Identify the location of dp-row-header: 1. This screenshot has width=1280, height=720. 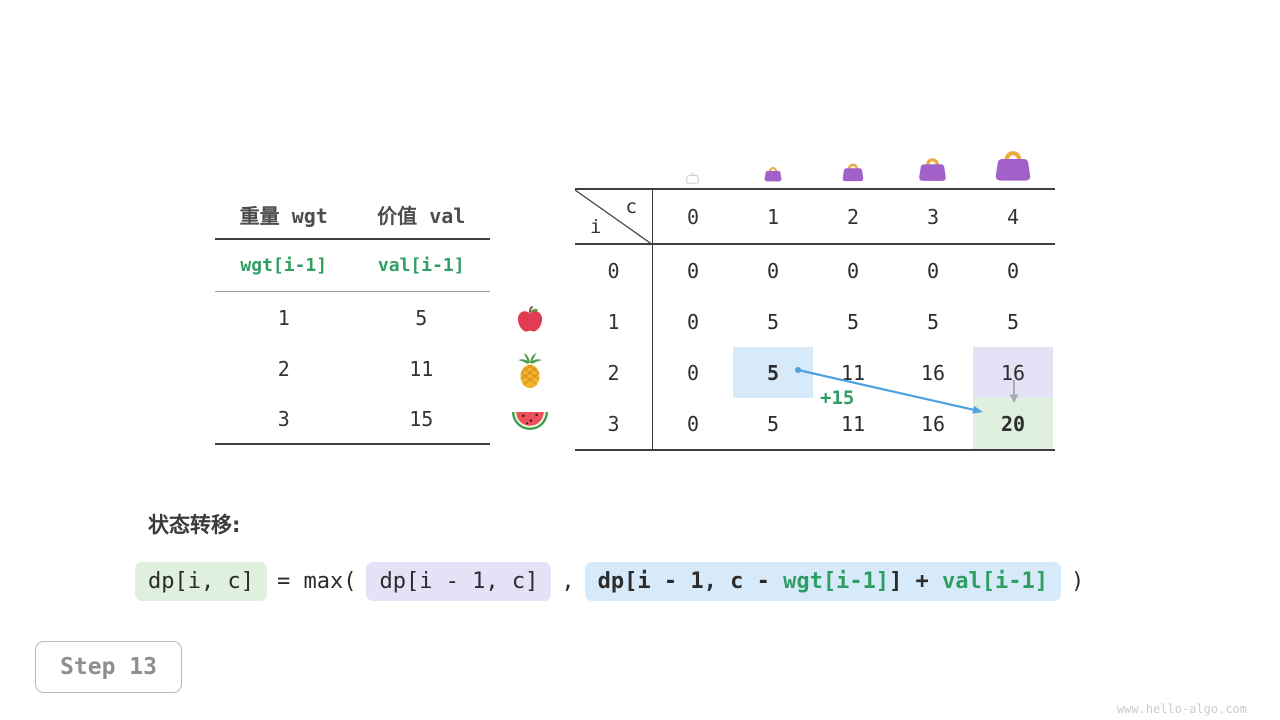
(614, 321).